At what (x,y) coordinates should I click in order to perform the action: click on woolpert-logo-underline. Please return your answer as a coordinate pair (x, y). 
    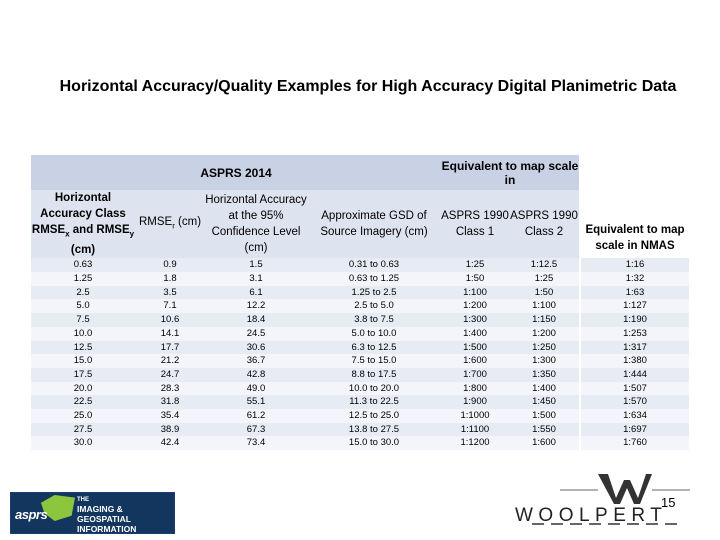
    Looking at the image, I should click on (607, 524).